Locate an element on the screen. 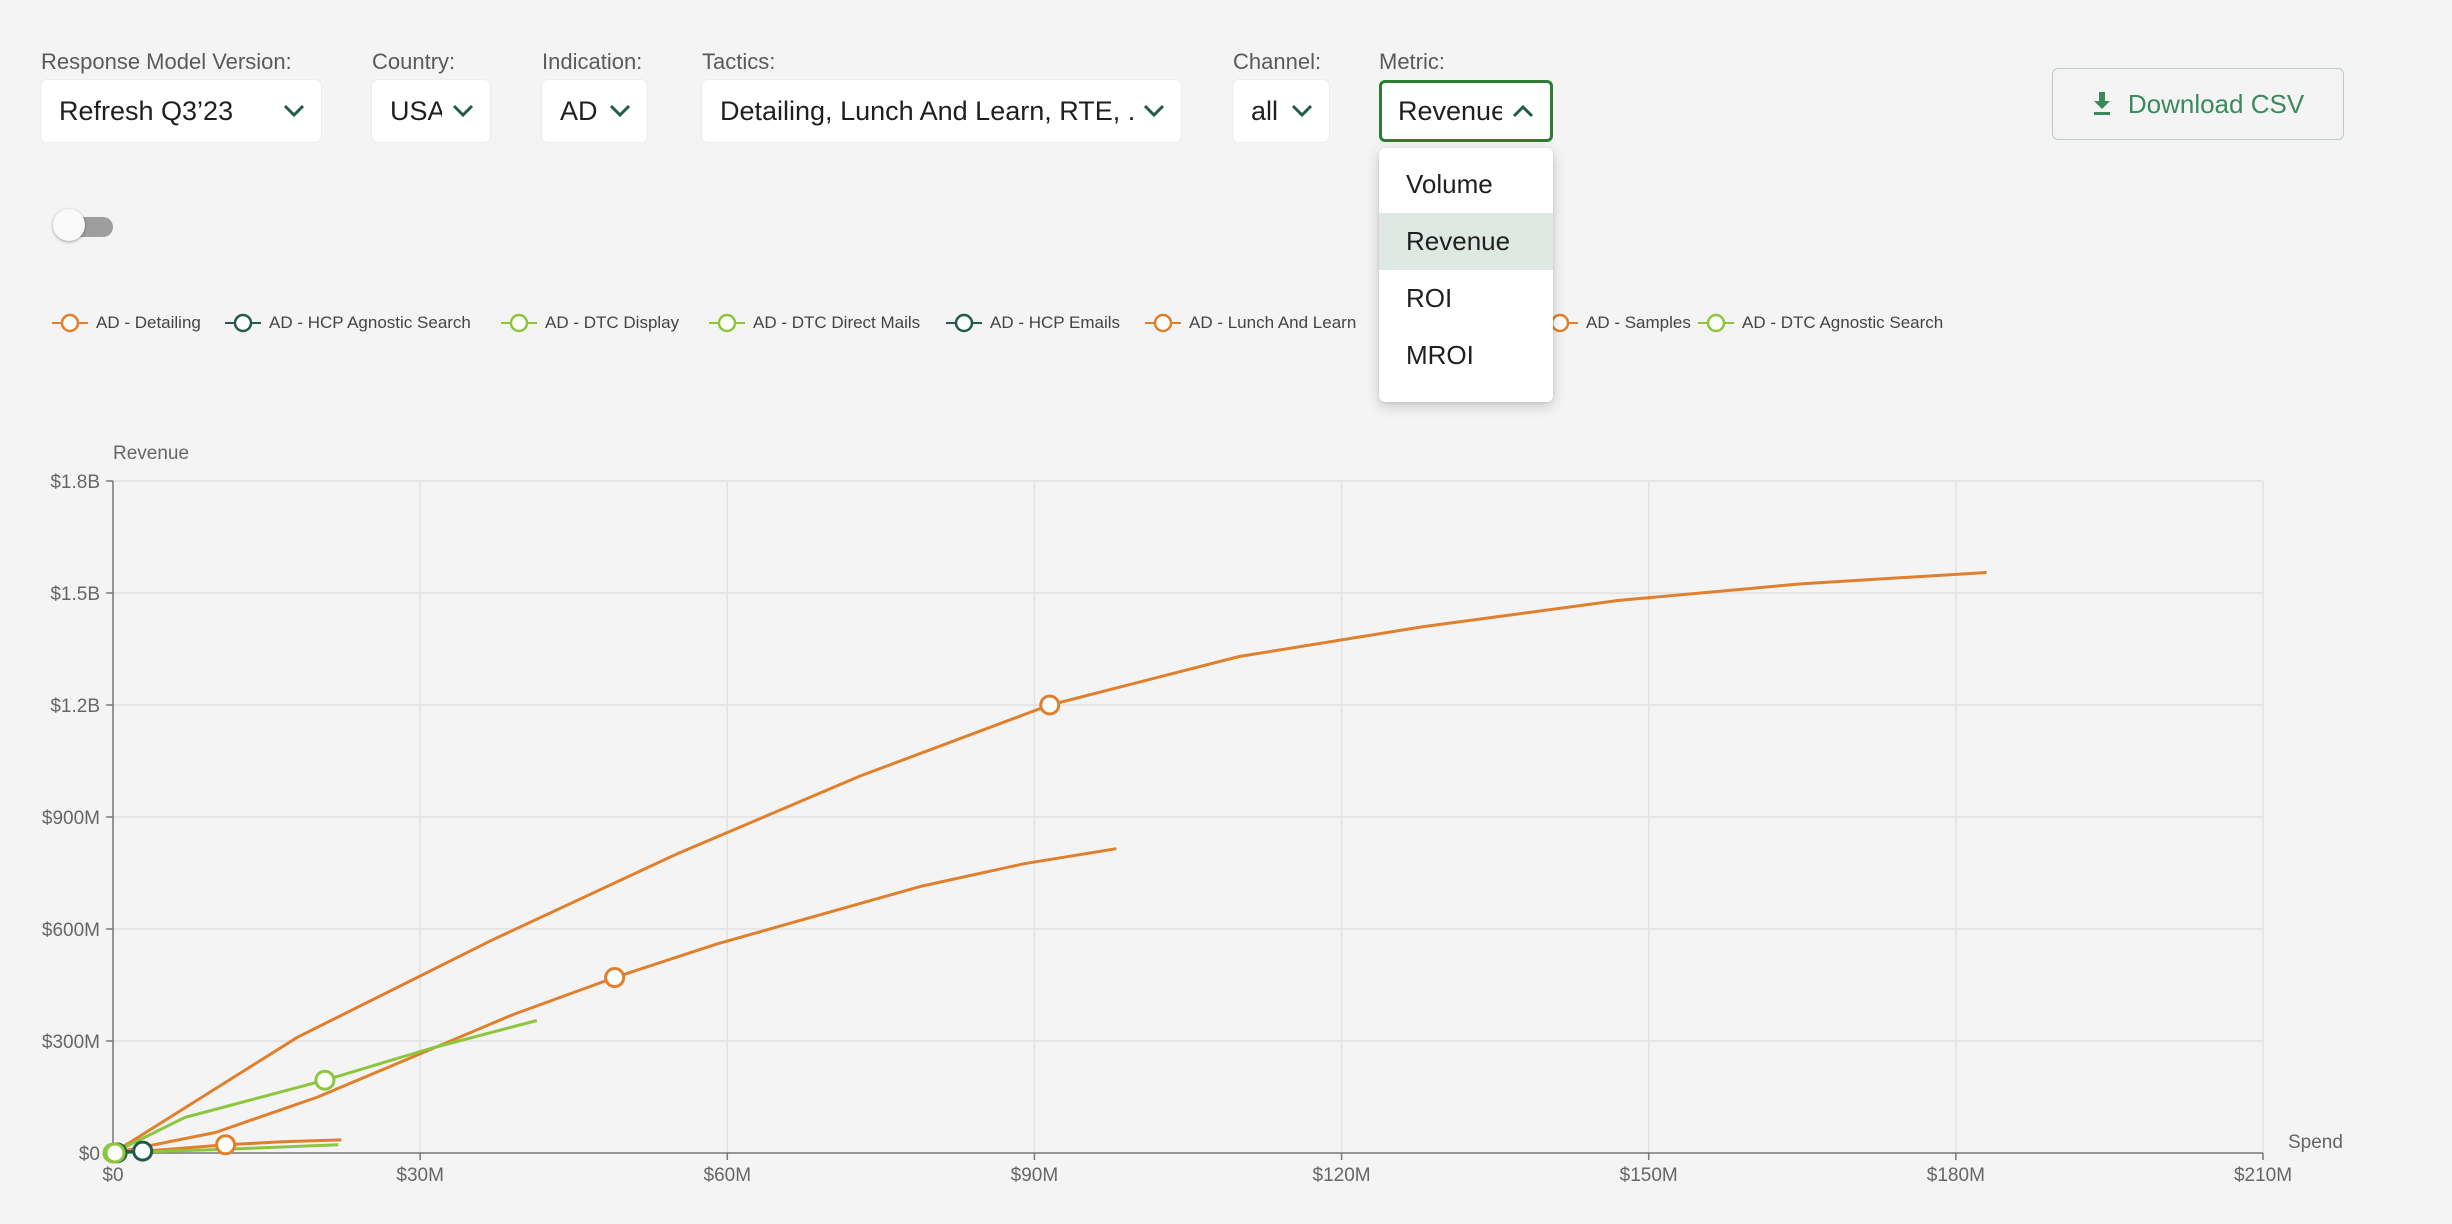 This screenshot has height=1224, width=2452. legend-item-dtc-agnostic-search: AD - DTC Agnostic Search is located at coordinates (1820, 323).